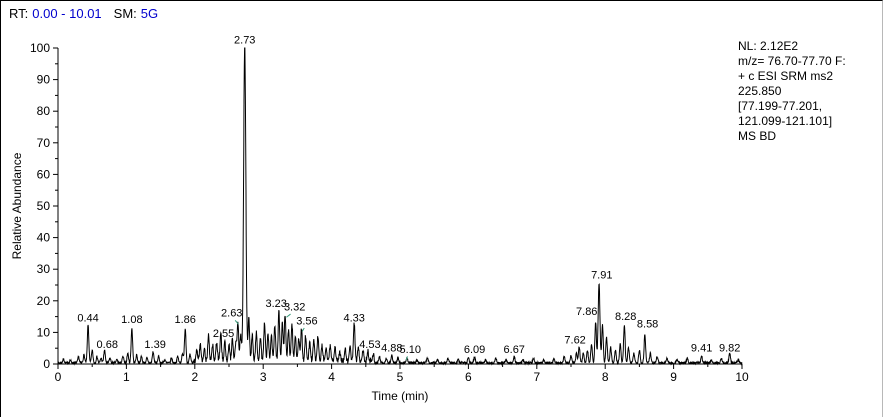 The image size is (883, 417). What do you see at coordinates (468, 377) in the screenshot?
I see `x-tick-label: 6` at bounding box center [468, 377].